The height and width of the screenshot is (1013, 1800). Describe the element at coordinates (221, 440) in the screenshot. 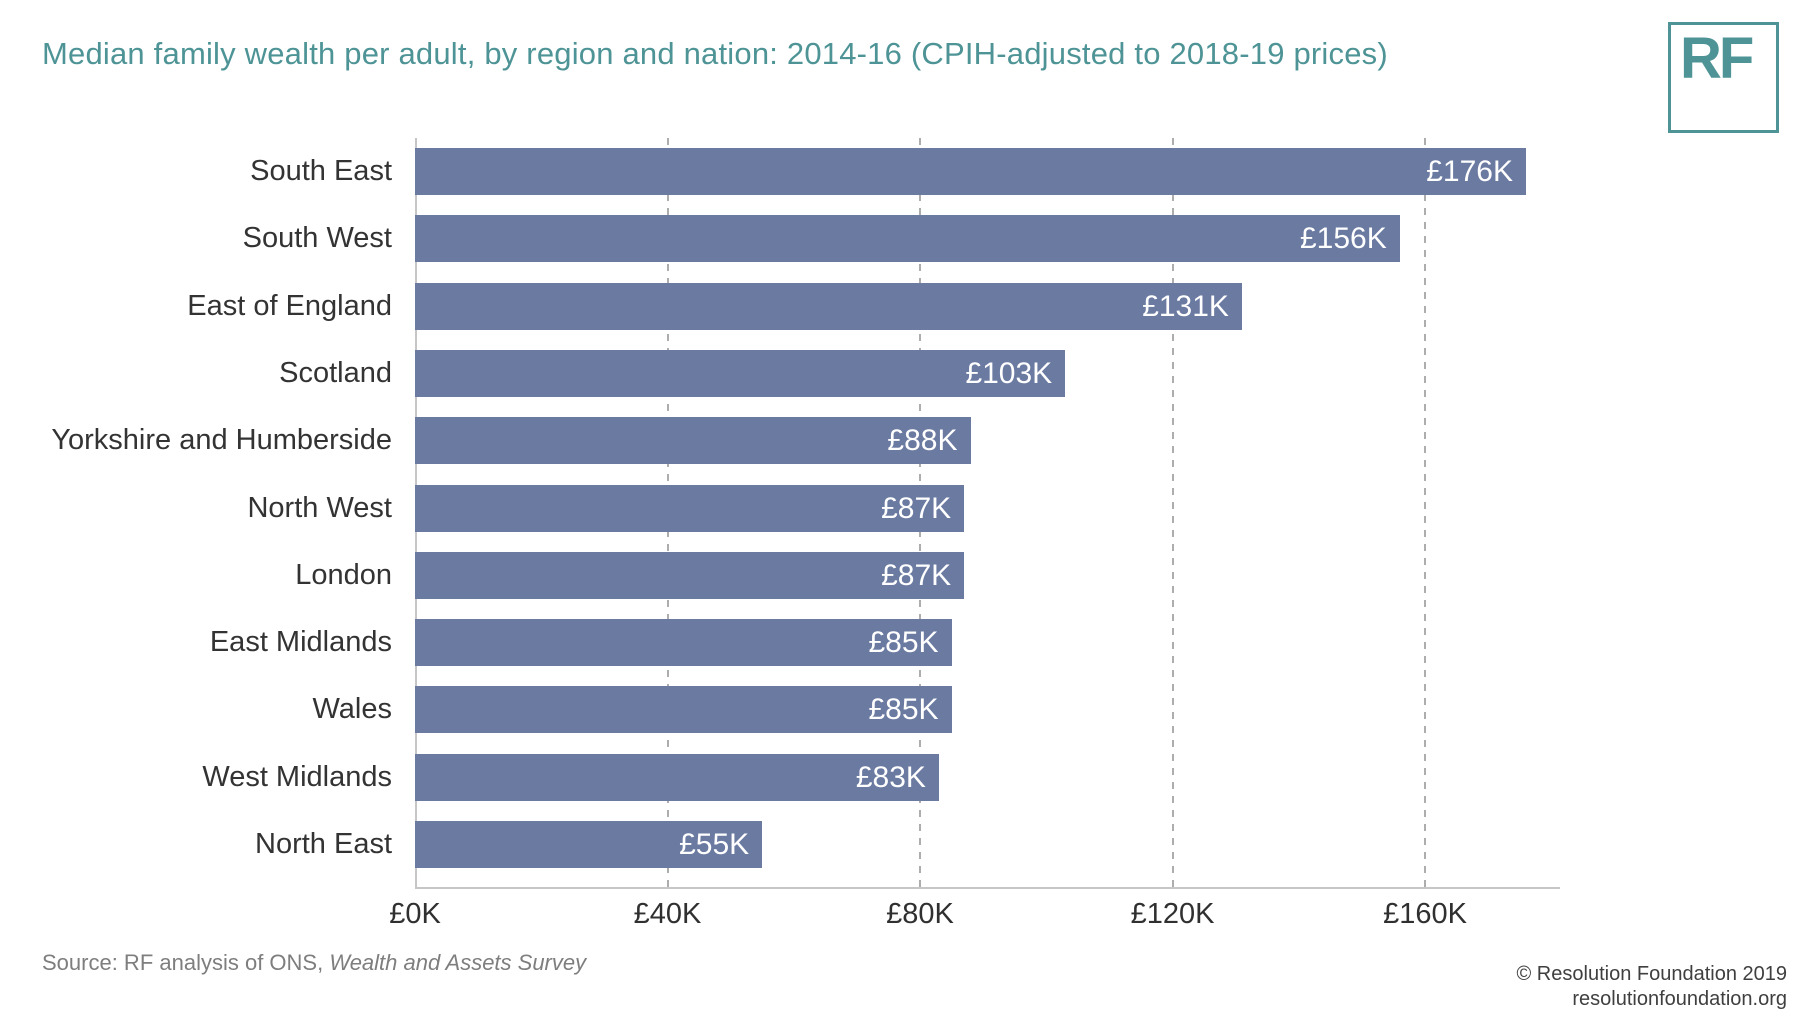

I see `category-label-yorkshire-and-humberside: Yorkshire and Humberside` at that location.